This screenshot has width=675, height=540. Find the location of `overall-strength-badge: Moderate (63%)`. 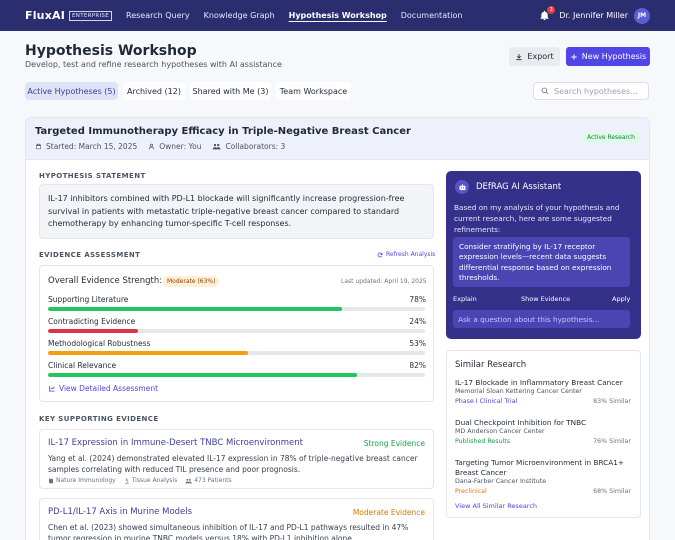

overall-strength-badge: Moderate (63%) is located at coordinates (191, 281).